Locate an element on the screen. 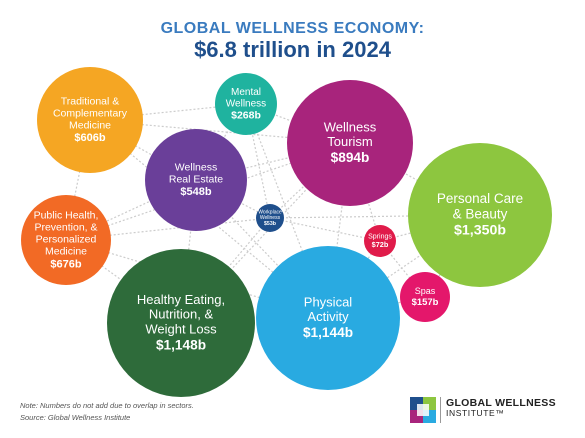  bubble-label-public-health-prevention-personalized-medicine-2: Personalized is located at coordinates (66, 240).